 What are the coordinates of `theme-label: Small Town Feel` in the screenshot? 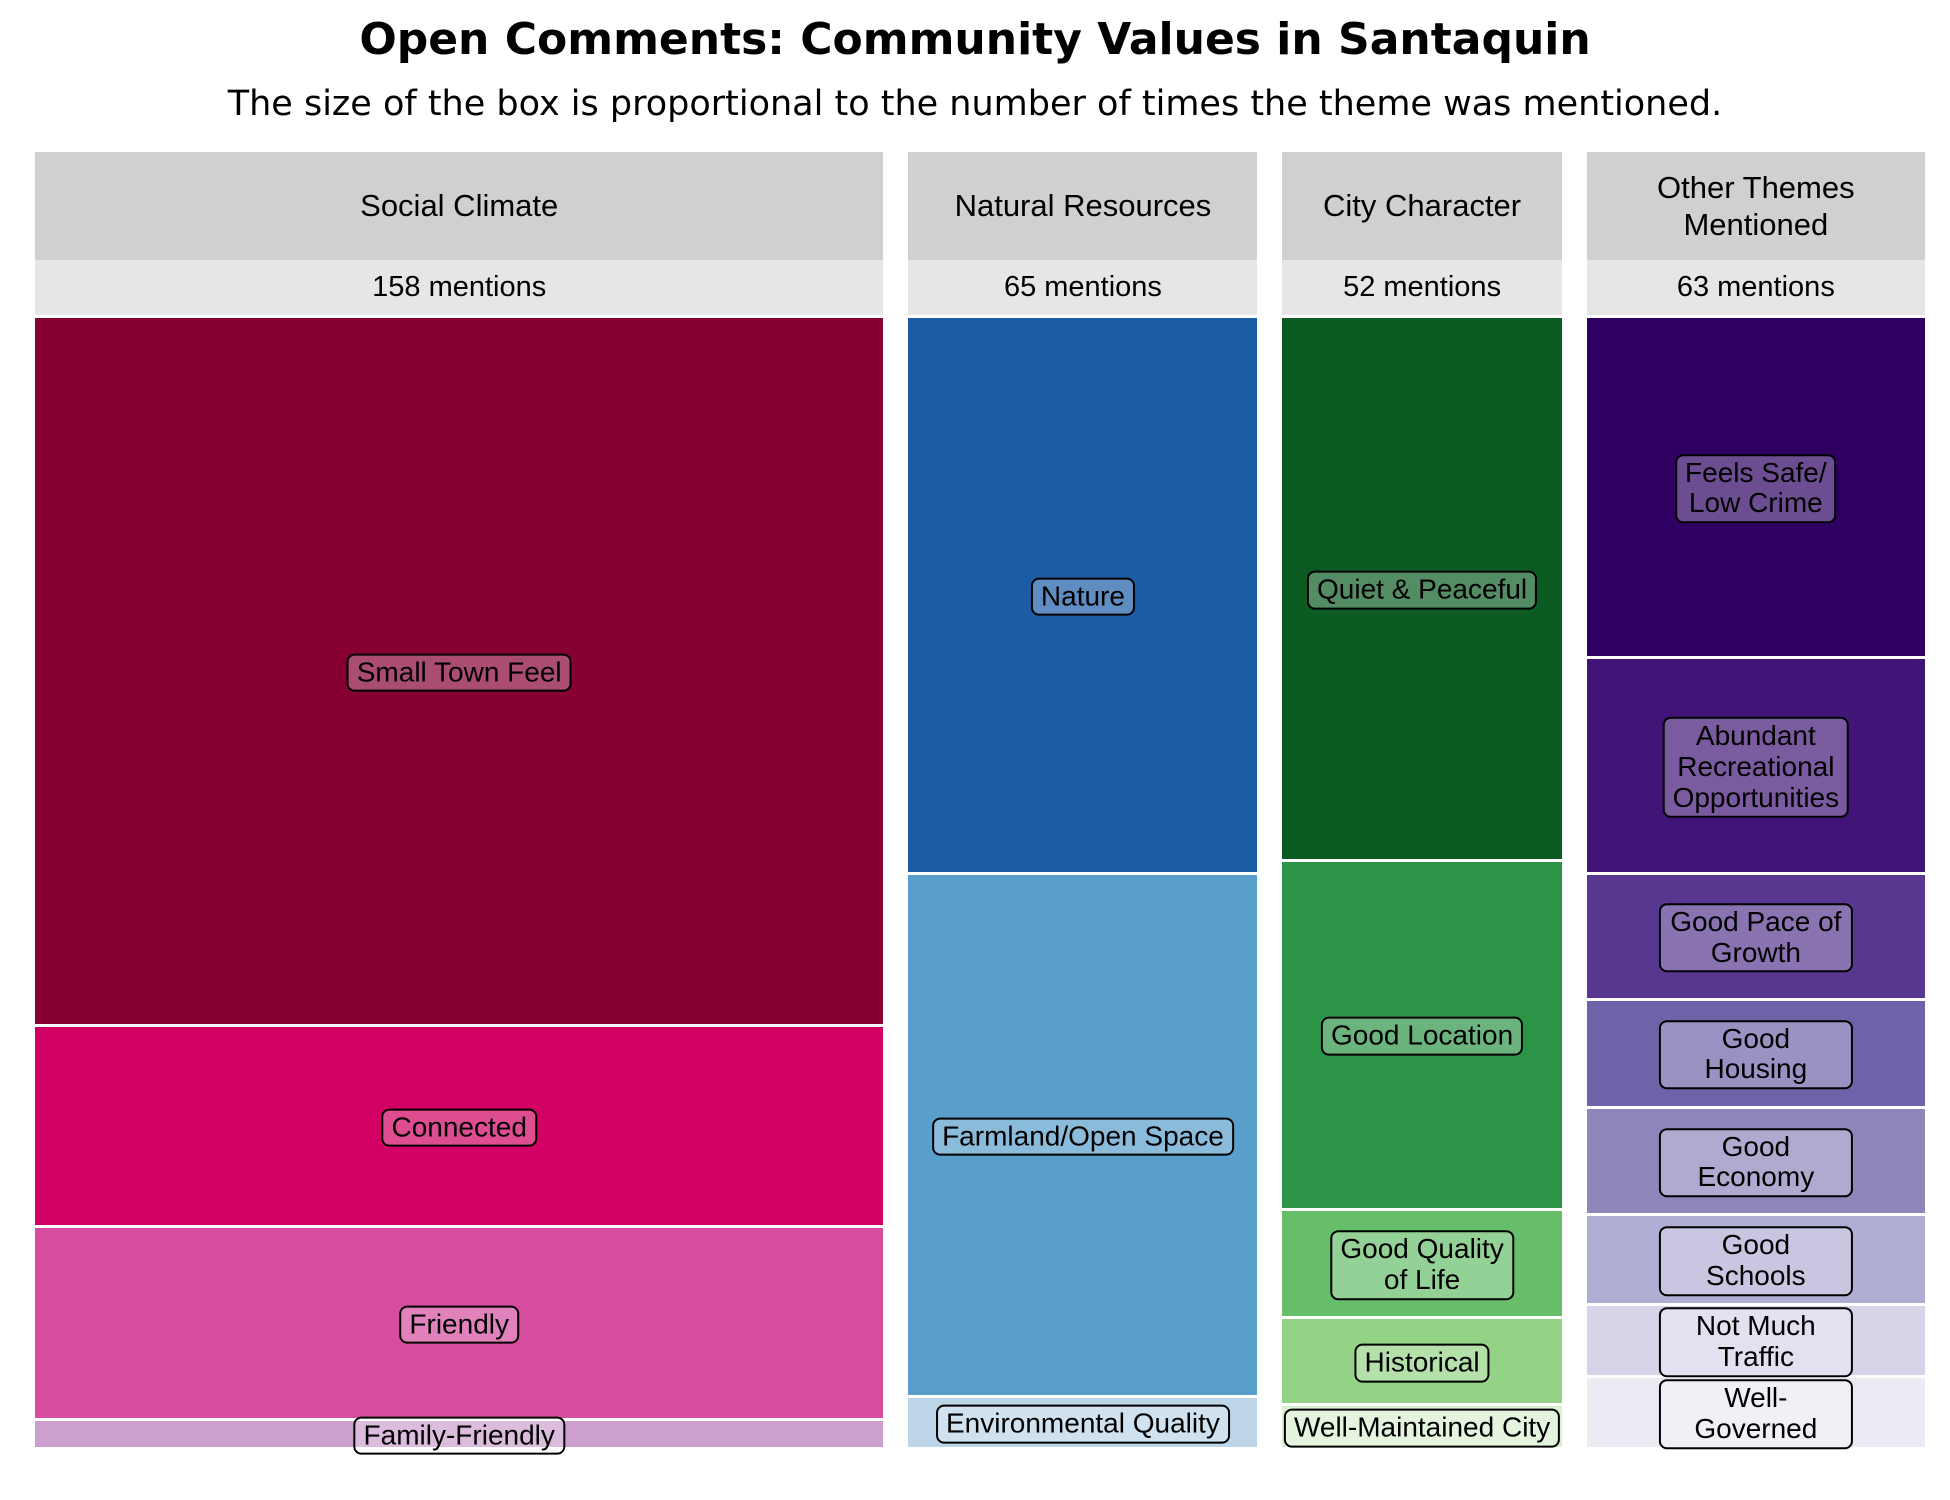 It's located at (459, 673).